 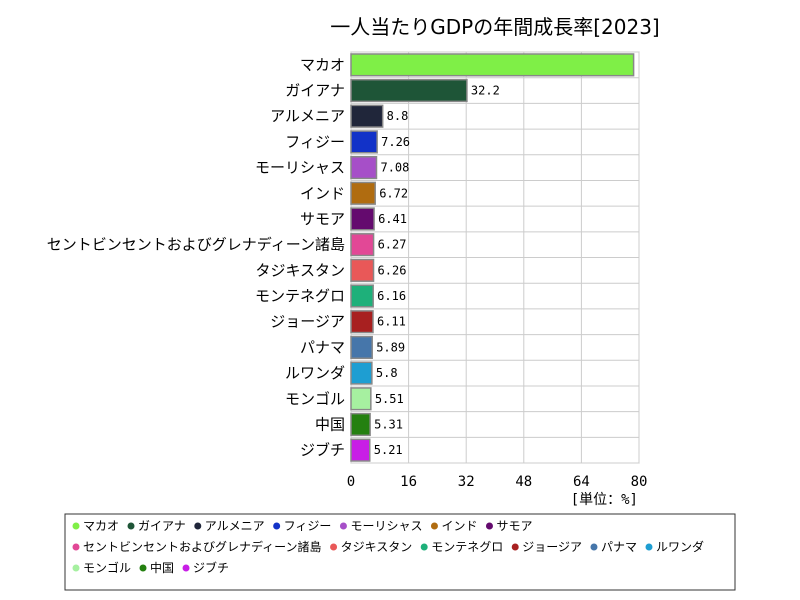 I want to click on legend-entry: ジョージア, so click(x=552, y=547).